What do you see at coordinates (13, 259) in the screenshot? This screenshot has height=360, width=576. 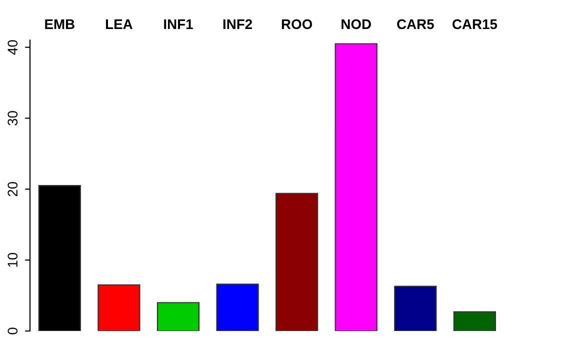 I see `y-tick-label: 10` at bounding box center [13, 259].